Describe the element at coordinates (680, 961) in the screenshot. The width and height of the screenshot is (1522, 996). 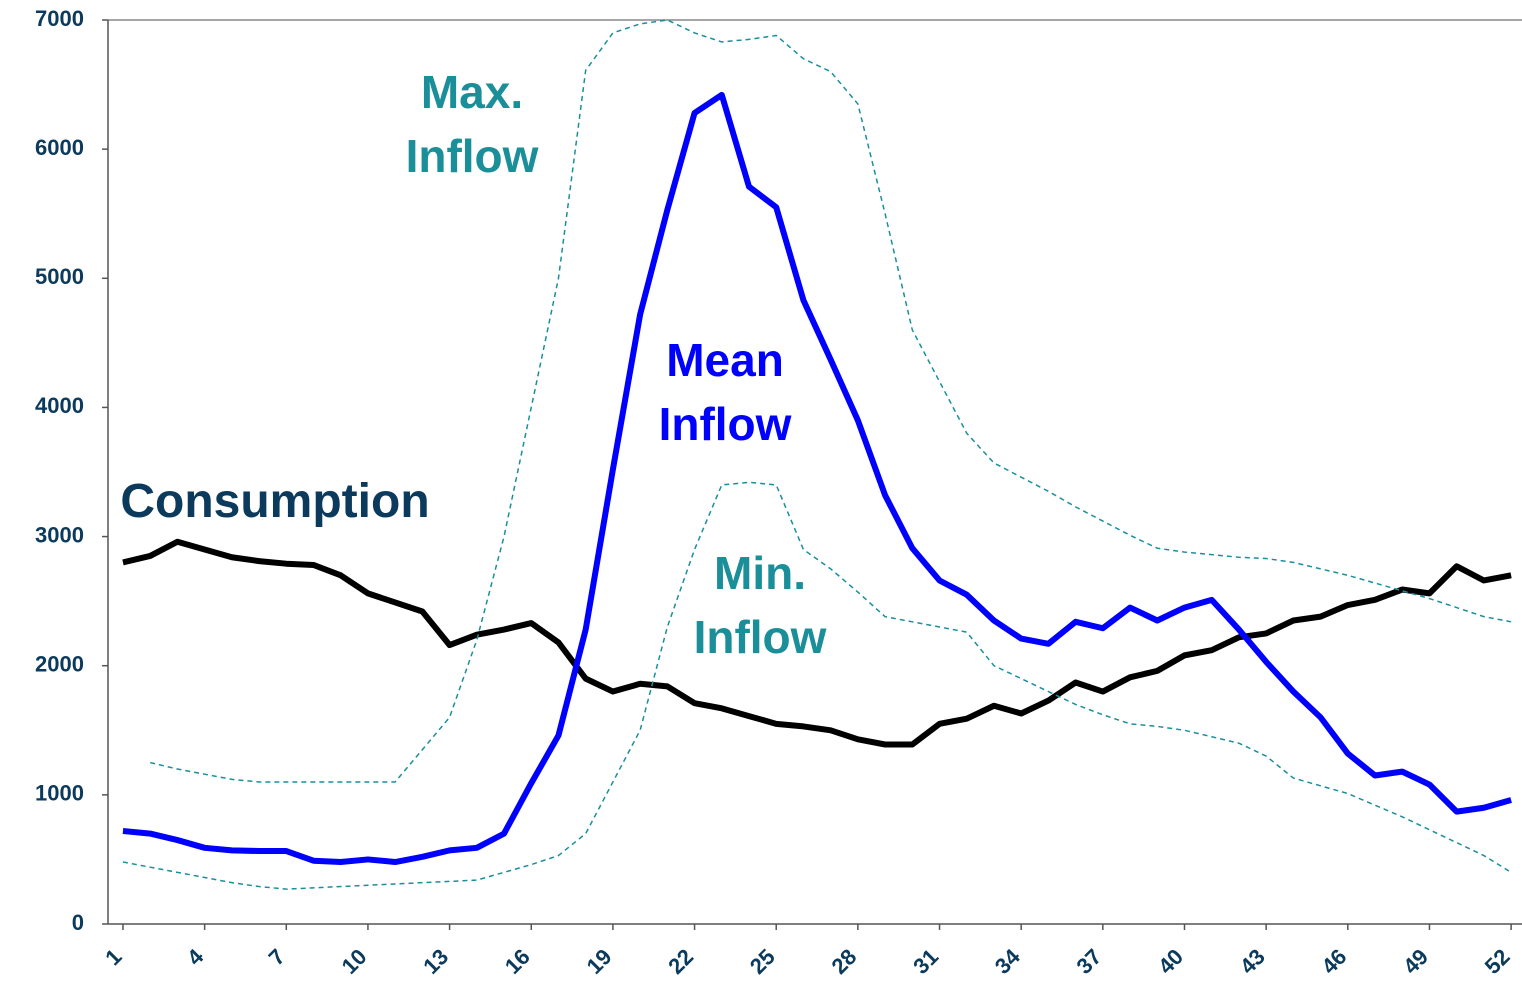
I see `x-tick-label: 22` at that location.